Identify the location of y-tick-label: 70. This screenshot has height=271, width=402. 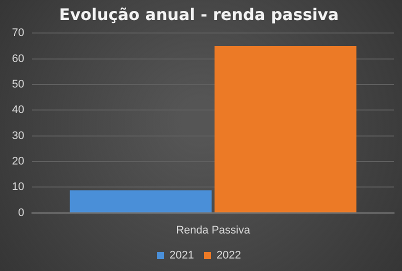
(18, 33).